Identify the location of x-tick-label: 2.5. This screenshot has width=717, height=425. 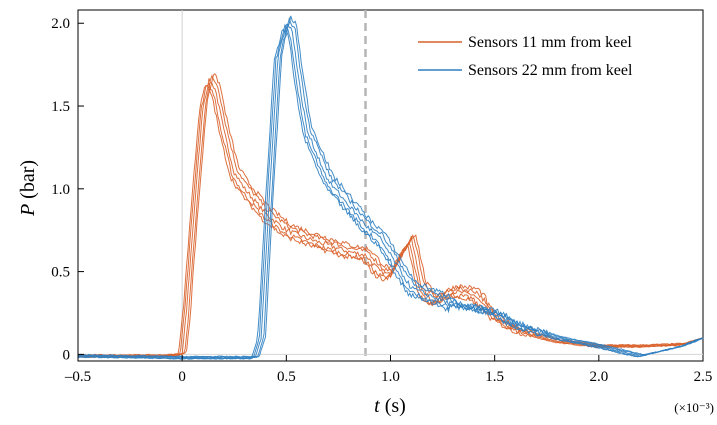
(703, 377).